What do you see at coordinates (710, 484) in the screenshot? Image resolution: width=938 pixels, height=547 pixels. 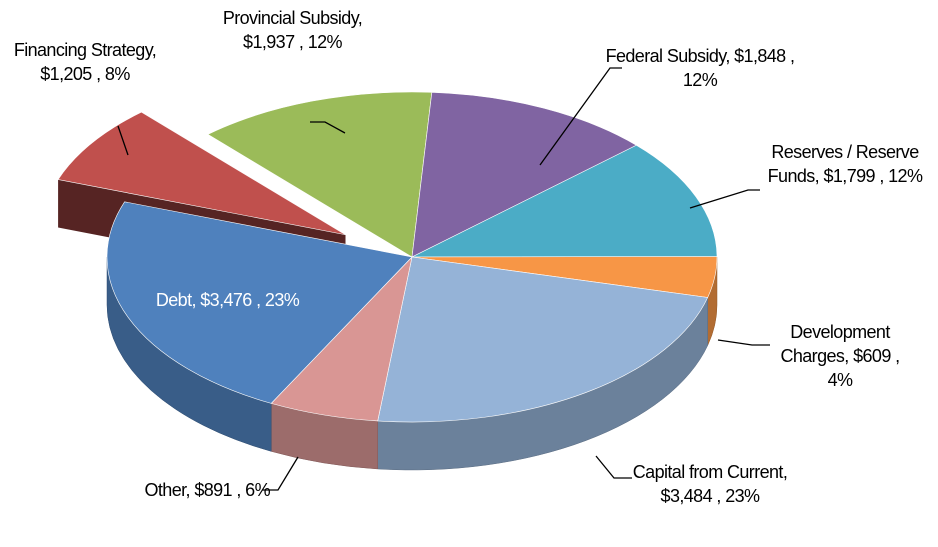 I see `data-label: Capital from Current, $3,484 , 23%` at bounding box center [710, 484].